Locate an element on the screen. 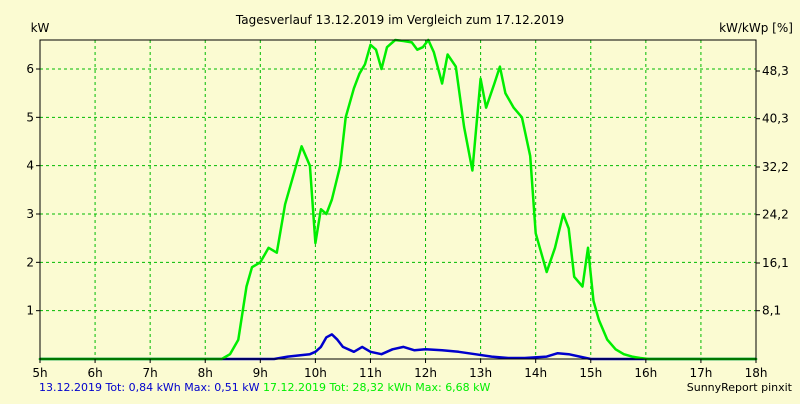 This screenshot has width=800, height=404. x-tick-label: 7h is located at coordinates (150, 373).